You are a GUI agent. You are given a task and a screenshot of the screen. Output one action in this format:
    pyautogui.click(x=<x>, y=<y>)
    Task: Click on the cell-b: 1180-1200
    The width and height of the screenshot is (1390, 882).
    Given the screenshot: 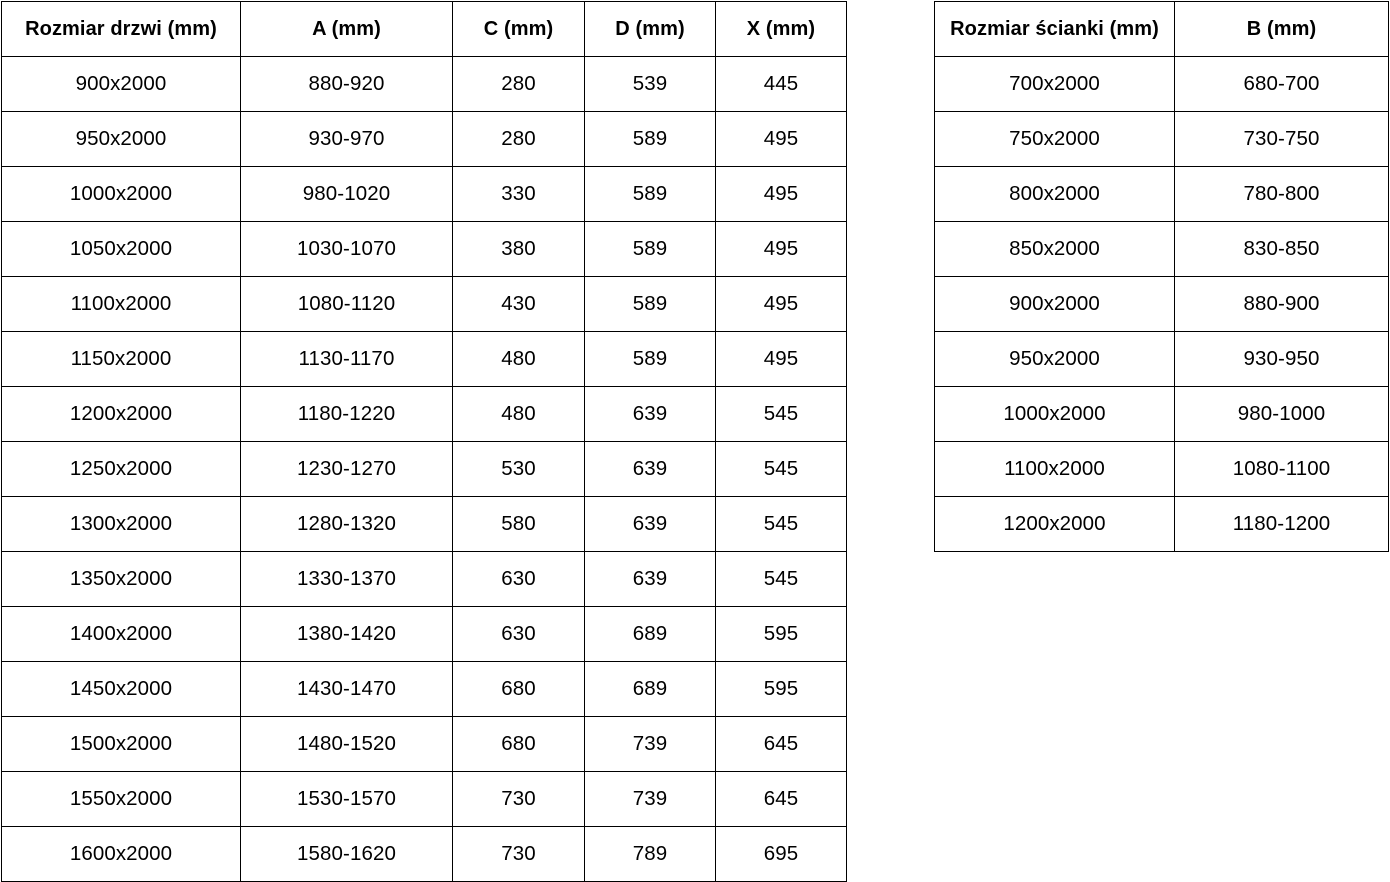 What is the action you would take?
    pyautogui.click(x=1281, y=524)
    